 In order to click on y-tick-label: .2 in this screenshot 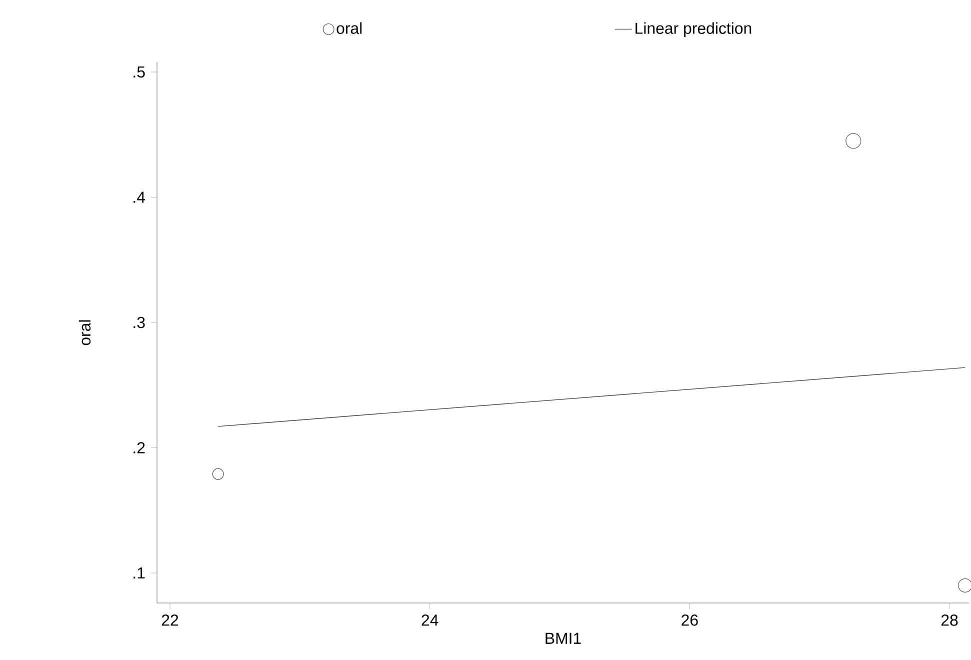, I will do `click(139, 448)`.